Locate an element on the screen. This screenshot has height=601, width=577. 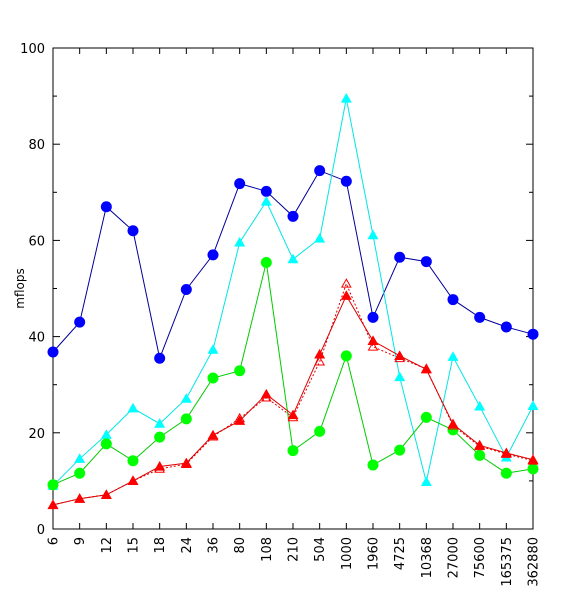
x-tick-label: 210 is located at coordinates (294, 549).